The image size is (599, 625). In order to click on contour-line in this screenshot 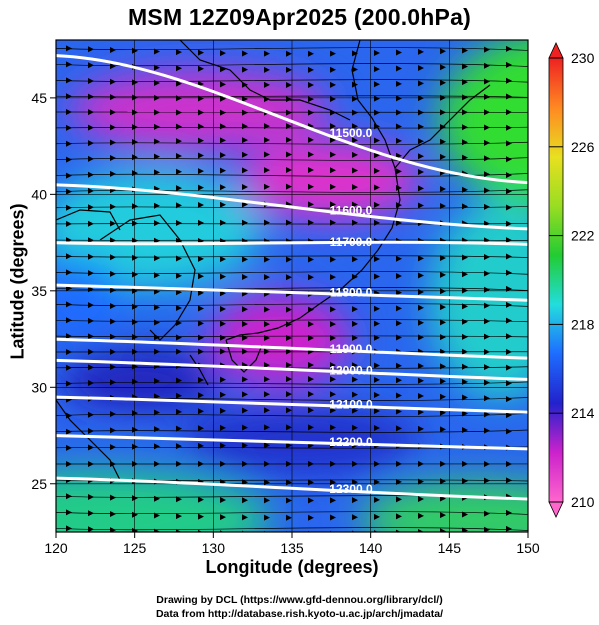, I will do `click(292, 207)`.